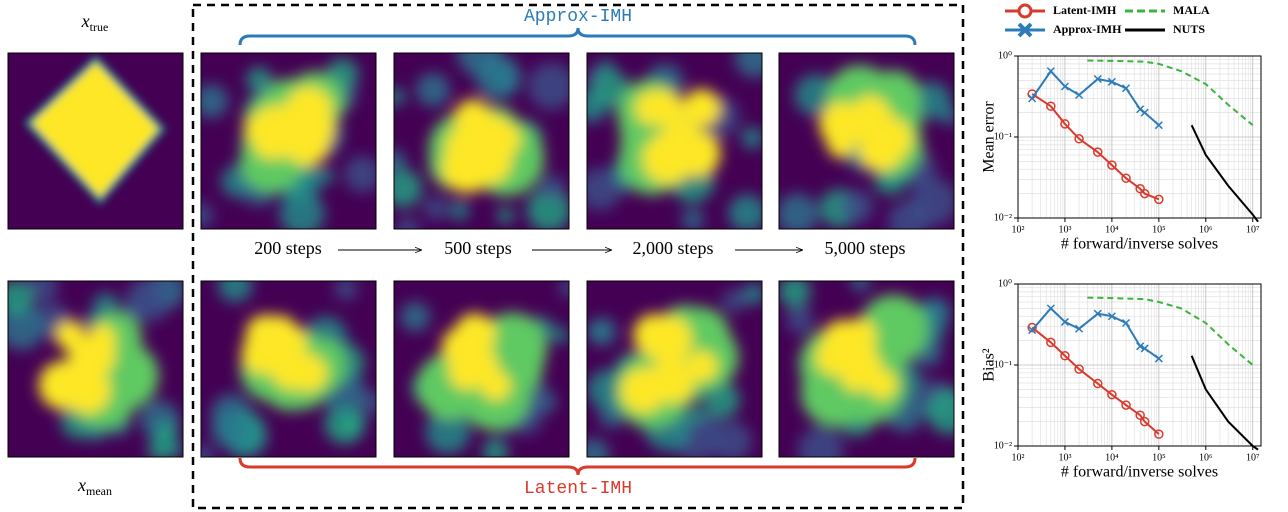 The image size is (1288, 512). Describe the element at coordinates (1139, 137) in the screenshot. I see `plot-frame` at that location.